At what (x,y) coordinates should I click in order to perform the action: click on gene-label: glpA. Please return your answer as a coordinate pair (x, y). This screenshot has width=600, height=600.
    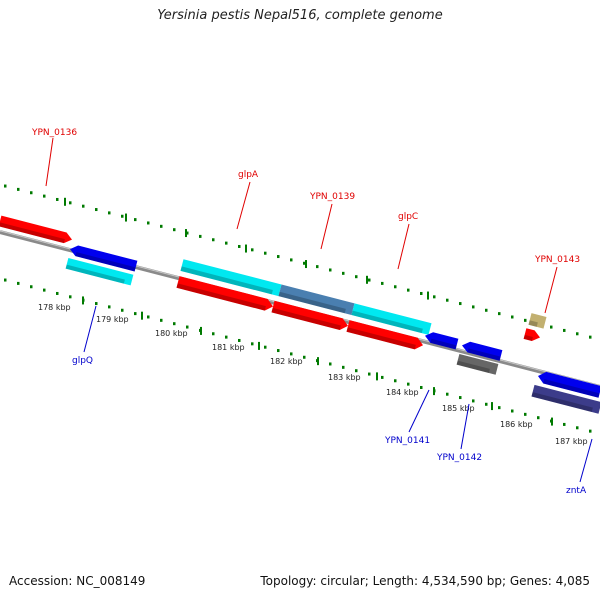
    Looking at the image, I should click on (248, 175).